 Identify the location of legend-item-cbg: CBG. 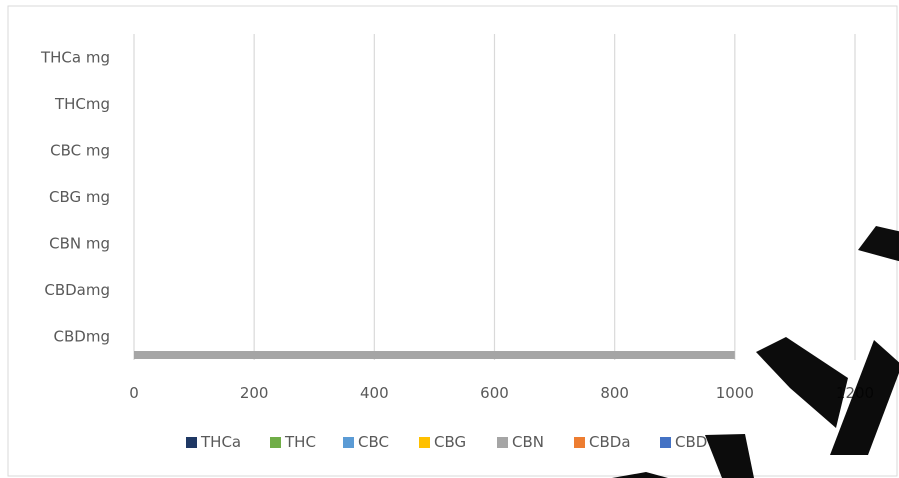
(442, 442).